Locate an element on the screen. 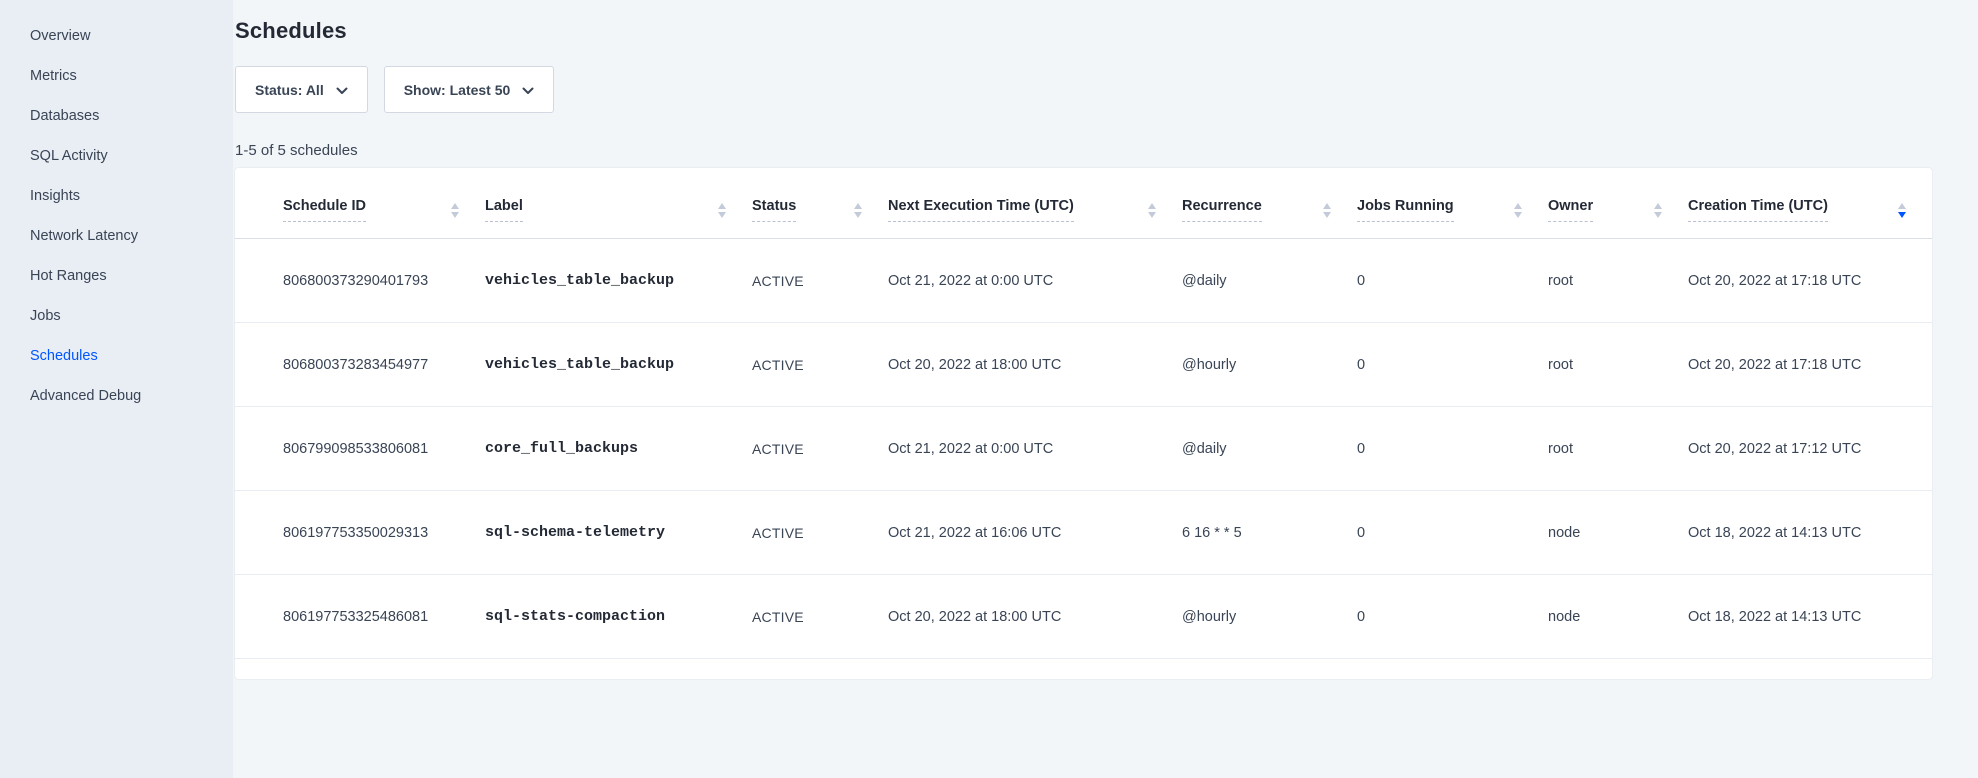 The width and height of the screenshot is (1978, 778). sidebar-item-insights: Insights is located at coordinates (55, 196).